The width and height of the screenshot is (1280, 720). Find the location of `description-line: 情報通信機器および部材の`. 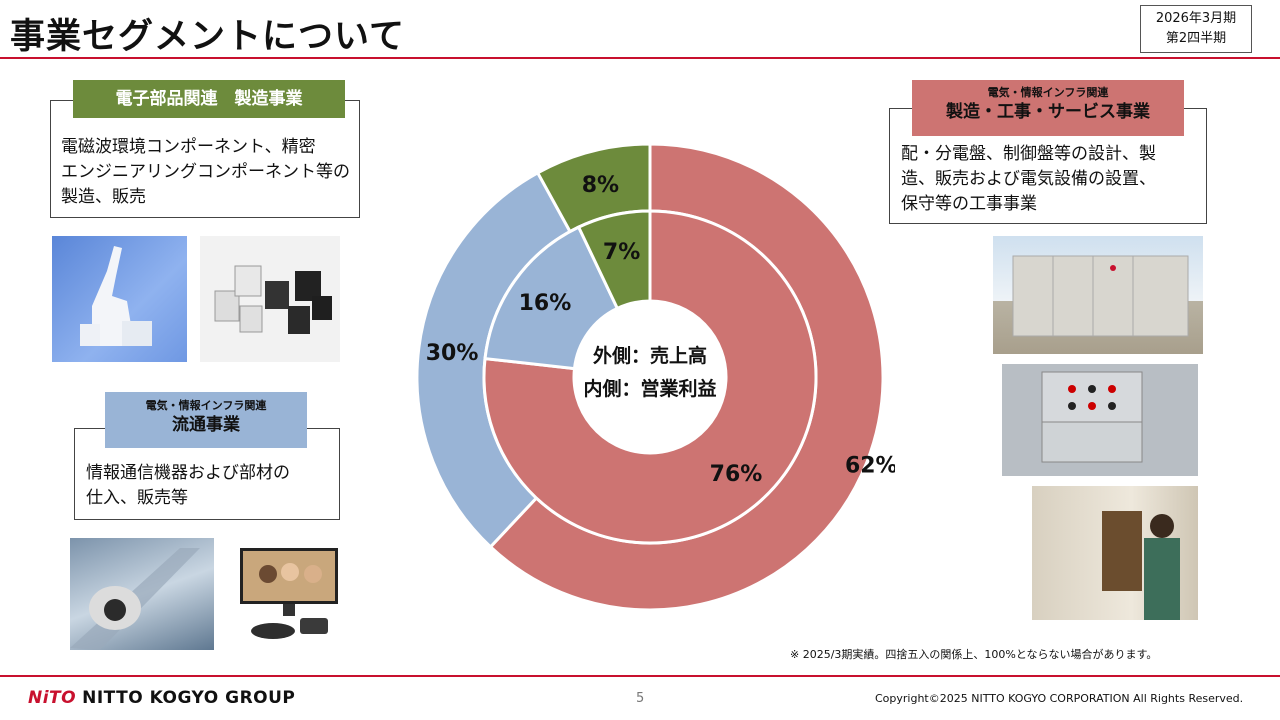

description-line: 情報通信機器および部材の is located at coordinates (188, 473).